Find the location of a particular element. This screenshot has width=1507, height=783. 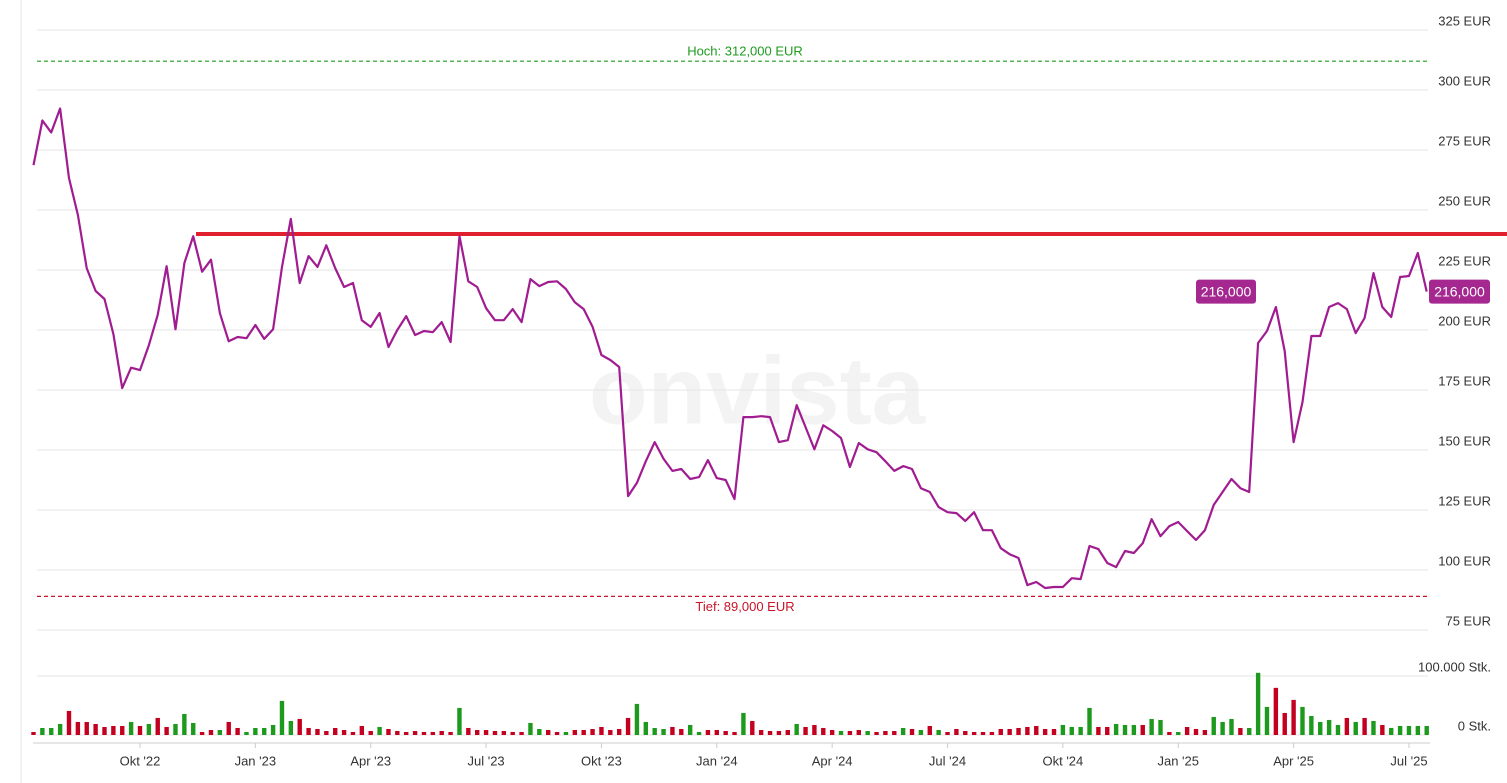

x-tick-label: Jul '25 is located at coordinates (1408, 760).